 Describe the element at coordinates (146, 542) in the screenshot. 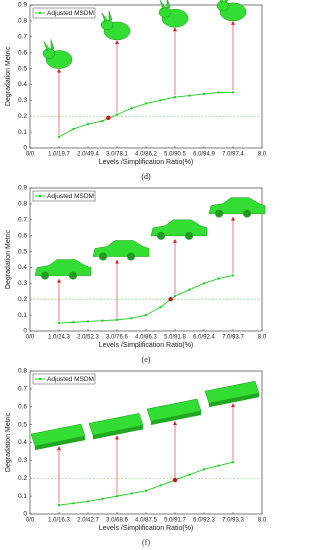

I see `caption: (f)` at that location.